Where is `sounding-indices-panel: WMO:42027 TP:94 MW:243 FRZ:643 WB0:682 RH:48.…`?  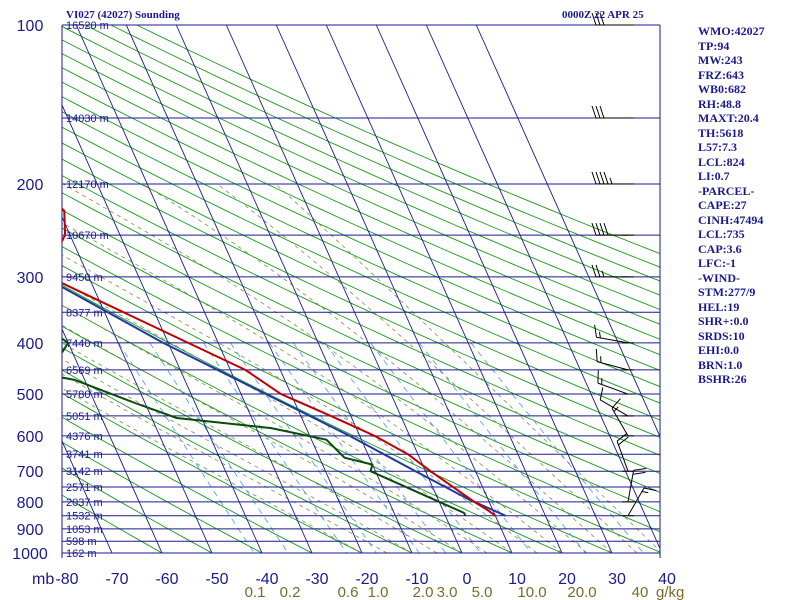
sounding-indices-panel: WMO:42027 TP:94 MW:243 FRZ:643 WB0:682 RH:48.… is located at coordinates (731, 205).